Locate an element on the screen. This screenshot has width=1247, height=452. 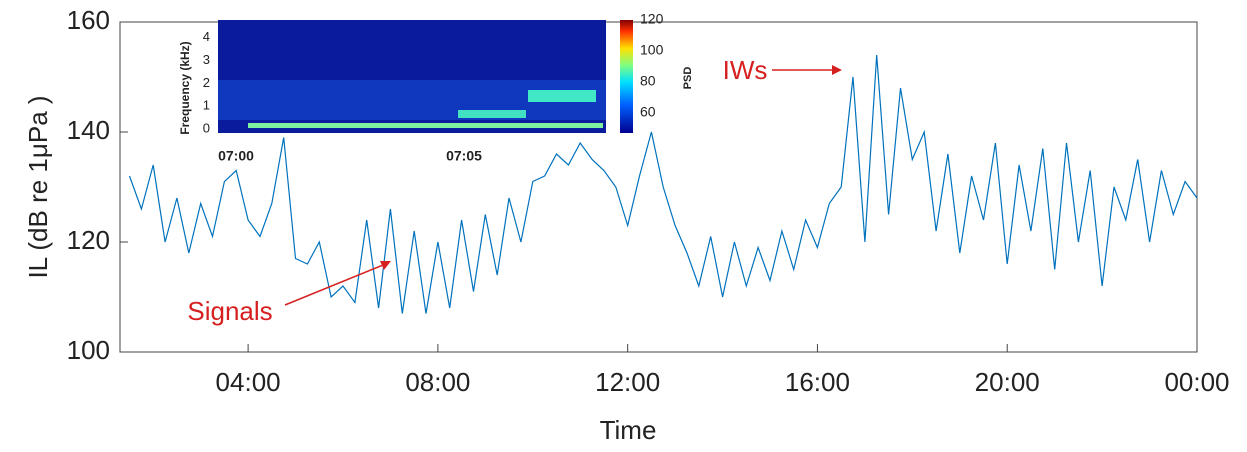
inset-x-tick: 07:00 is located at coordinates (236, 156).